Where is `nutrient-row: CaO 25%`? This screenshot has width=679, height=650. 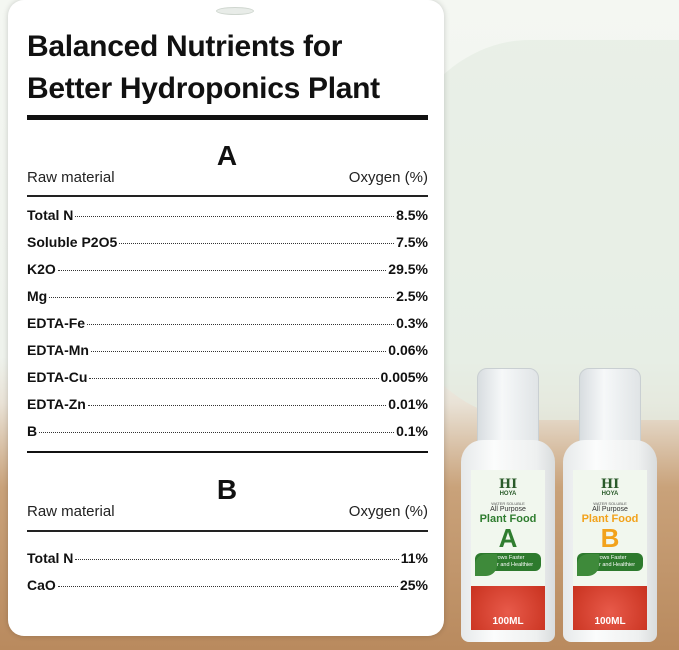 nutrient-row: CaO 25% is located at coordinates (227, 585).